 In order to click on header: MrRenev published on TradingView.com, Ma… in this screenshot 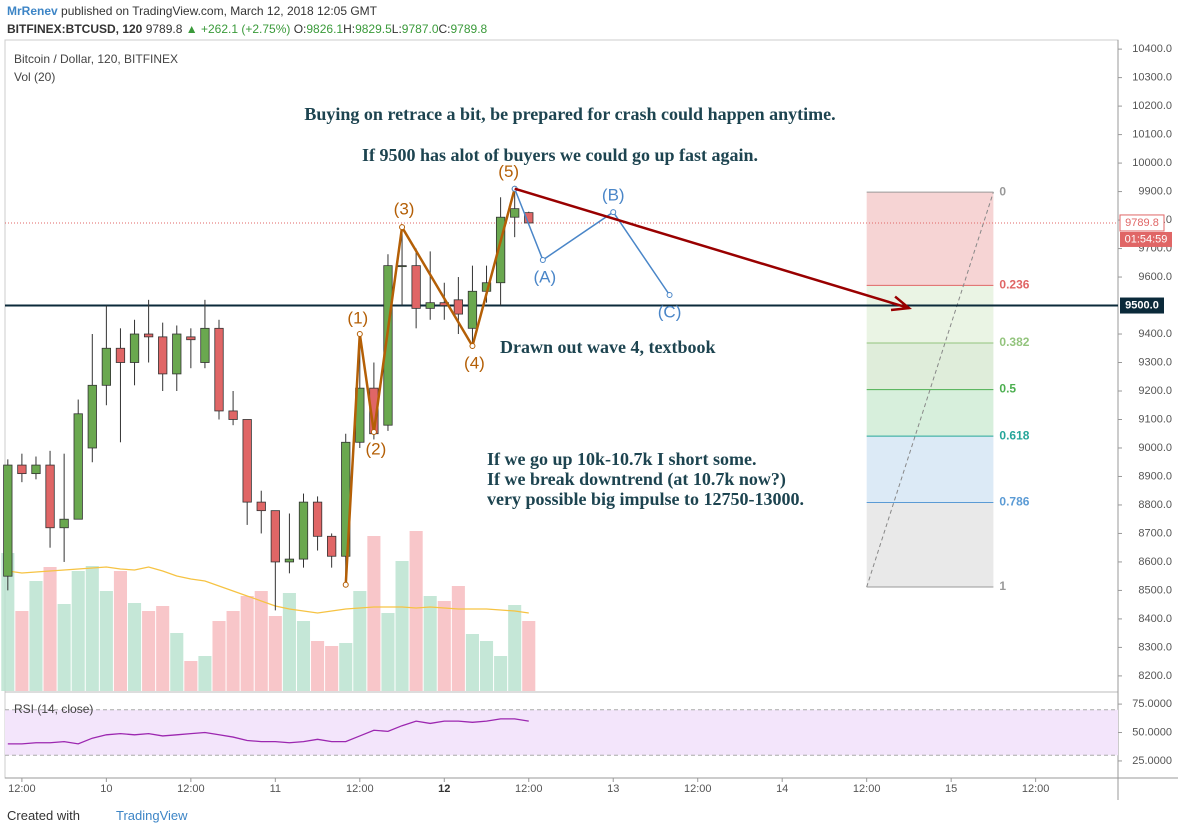, I will do `click(247, 20)`.